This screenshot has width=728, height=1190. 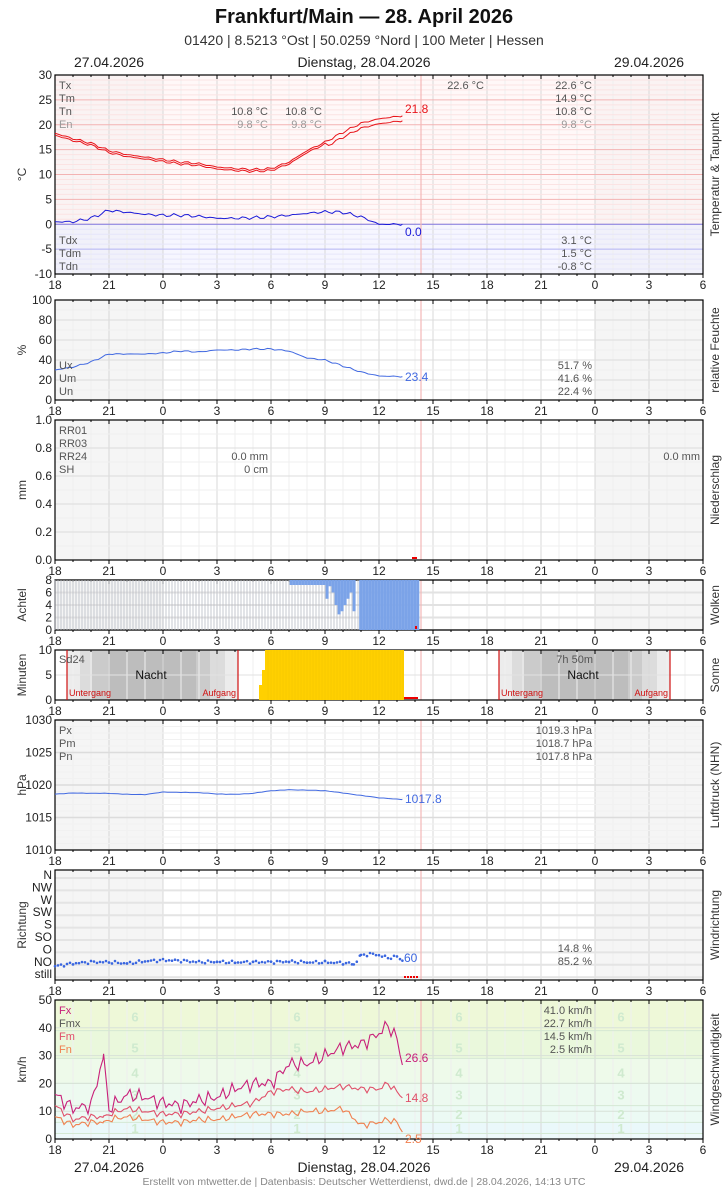 What do you see at coordinates (228, 362) in the screenshot?
I see `humidity-line` at bounding box center [228, 362].